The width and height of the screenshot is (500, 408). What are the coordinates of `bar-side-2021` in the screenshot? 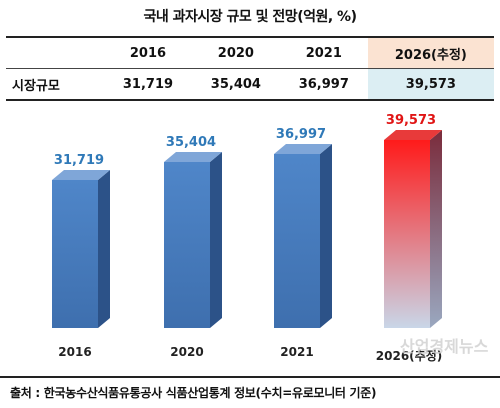 It's located at (326, 236).